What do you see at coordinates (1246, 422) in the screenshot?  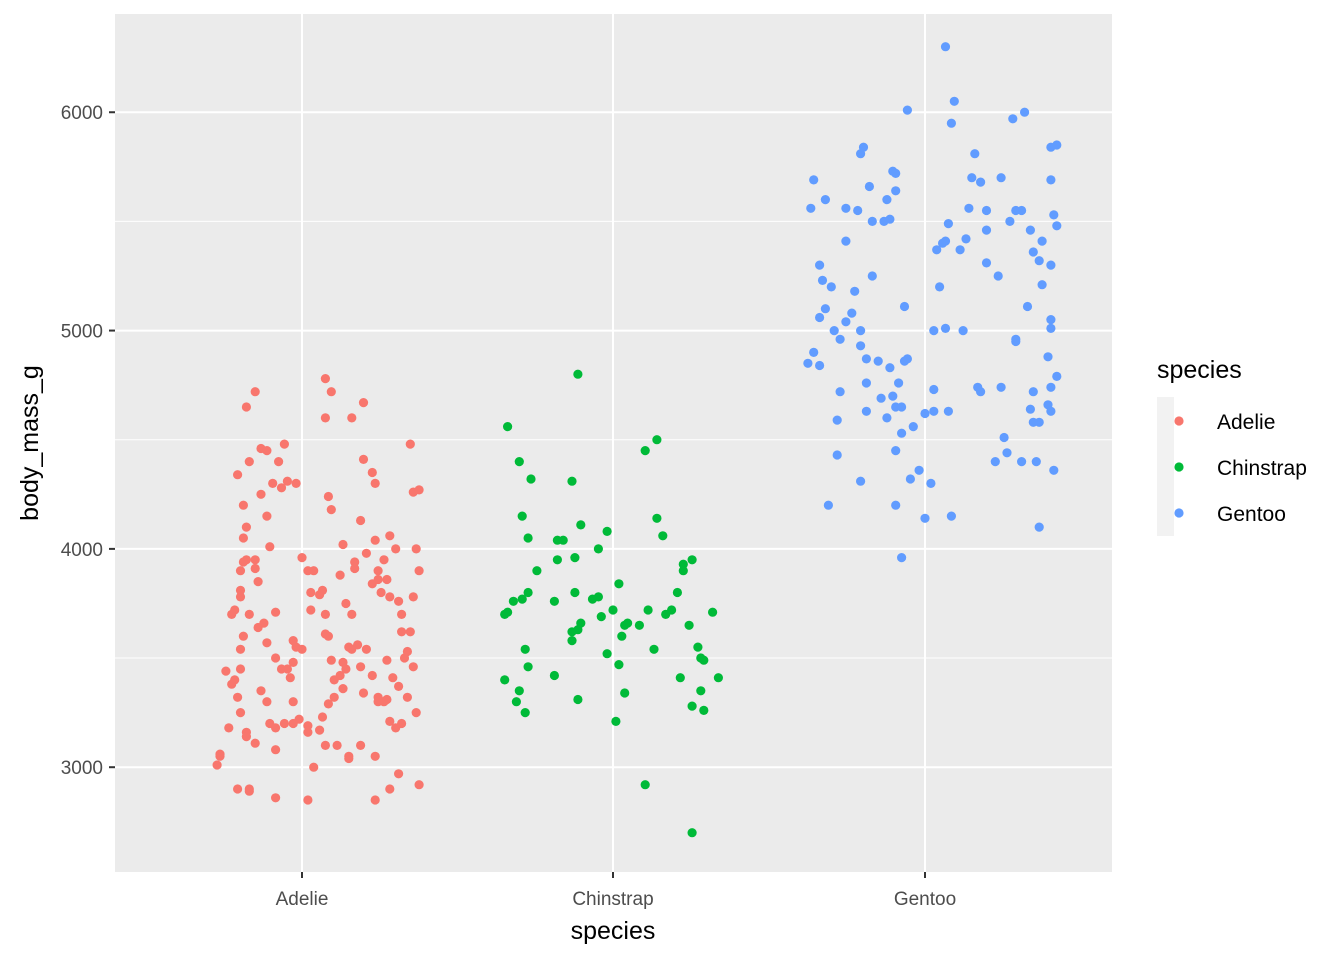 I see `legend-label-adelie: Adelie` at bounding box center [1246, 422].